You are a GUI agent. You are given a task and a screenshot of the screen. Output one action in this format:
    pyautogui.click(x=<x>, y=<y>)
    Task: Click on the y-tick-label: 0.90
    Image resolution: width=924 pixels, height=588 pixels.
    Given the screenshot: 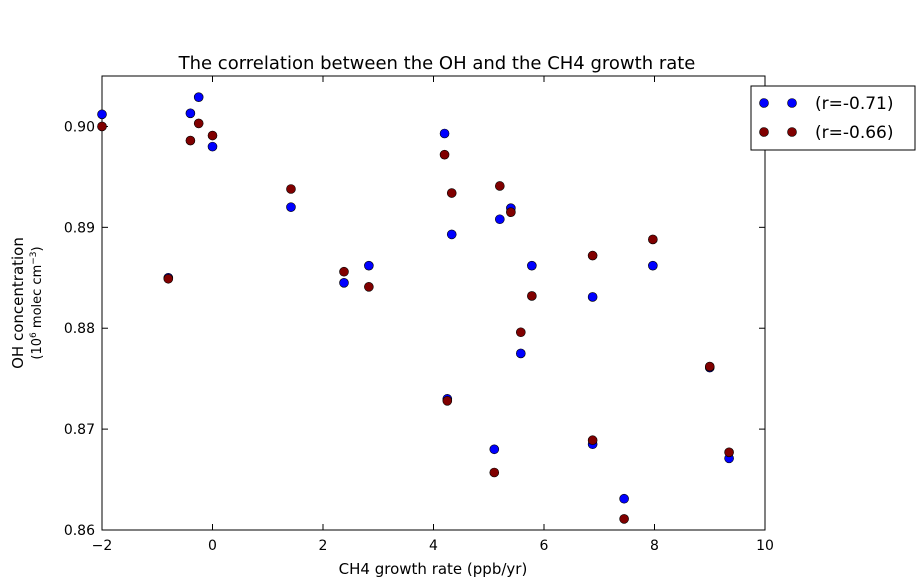 What is the action you would take?
    pyautogui.click(x=79, y=127)
    